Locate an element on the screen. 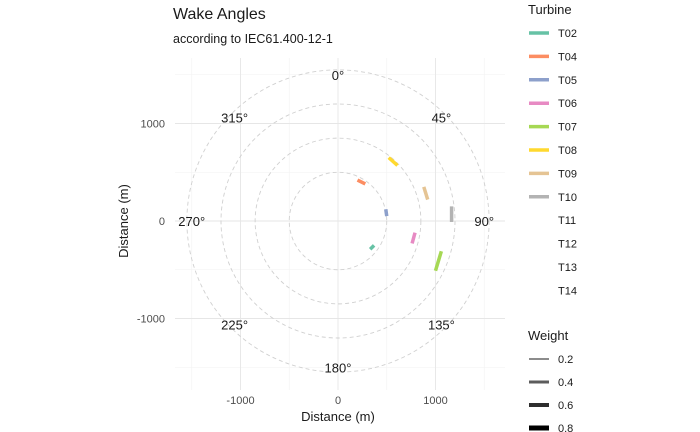 This screenshot has height=432, width=700. wake-segment-t04 is located at coordinates (361, 182).